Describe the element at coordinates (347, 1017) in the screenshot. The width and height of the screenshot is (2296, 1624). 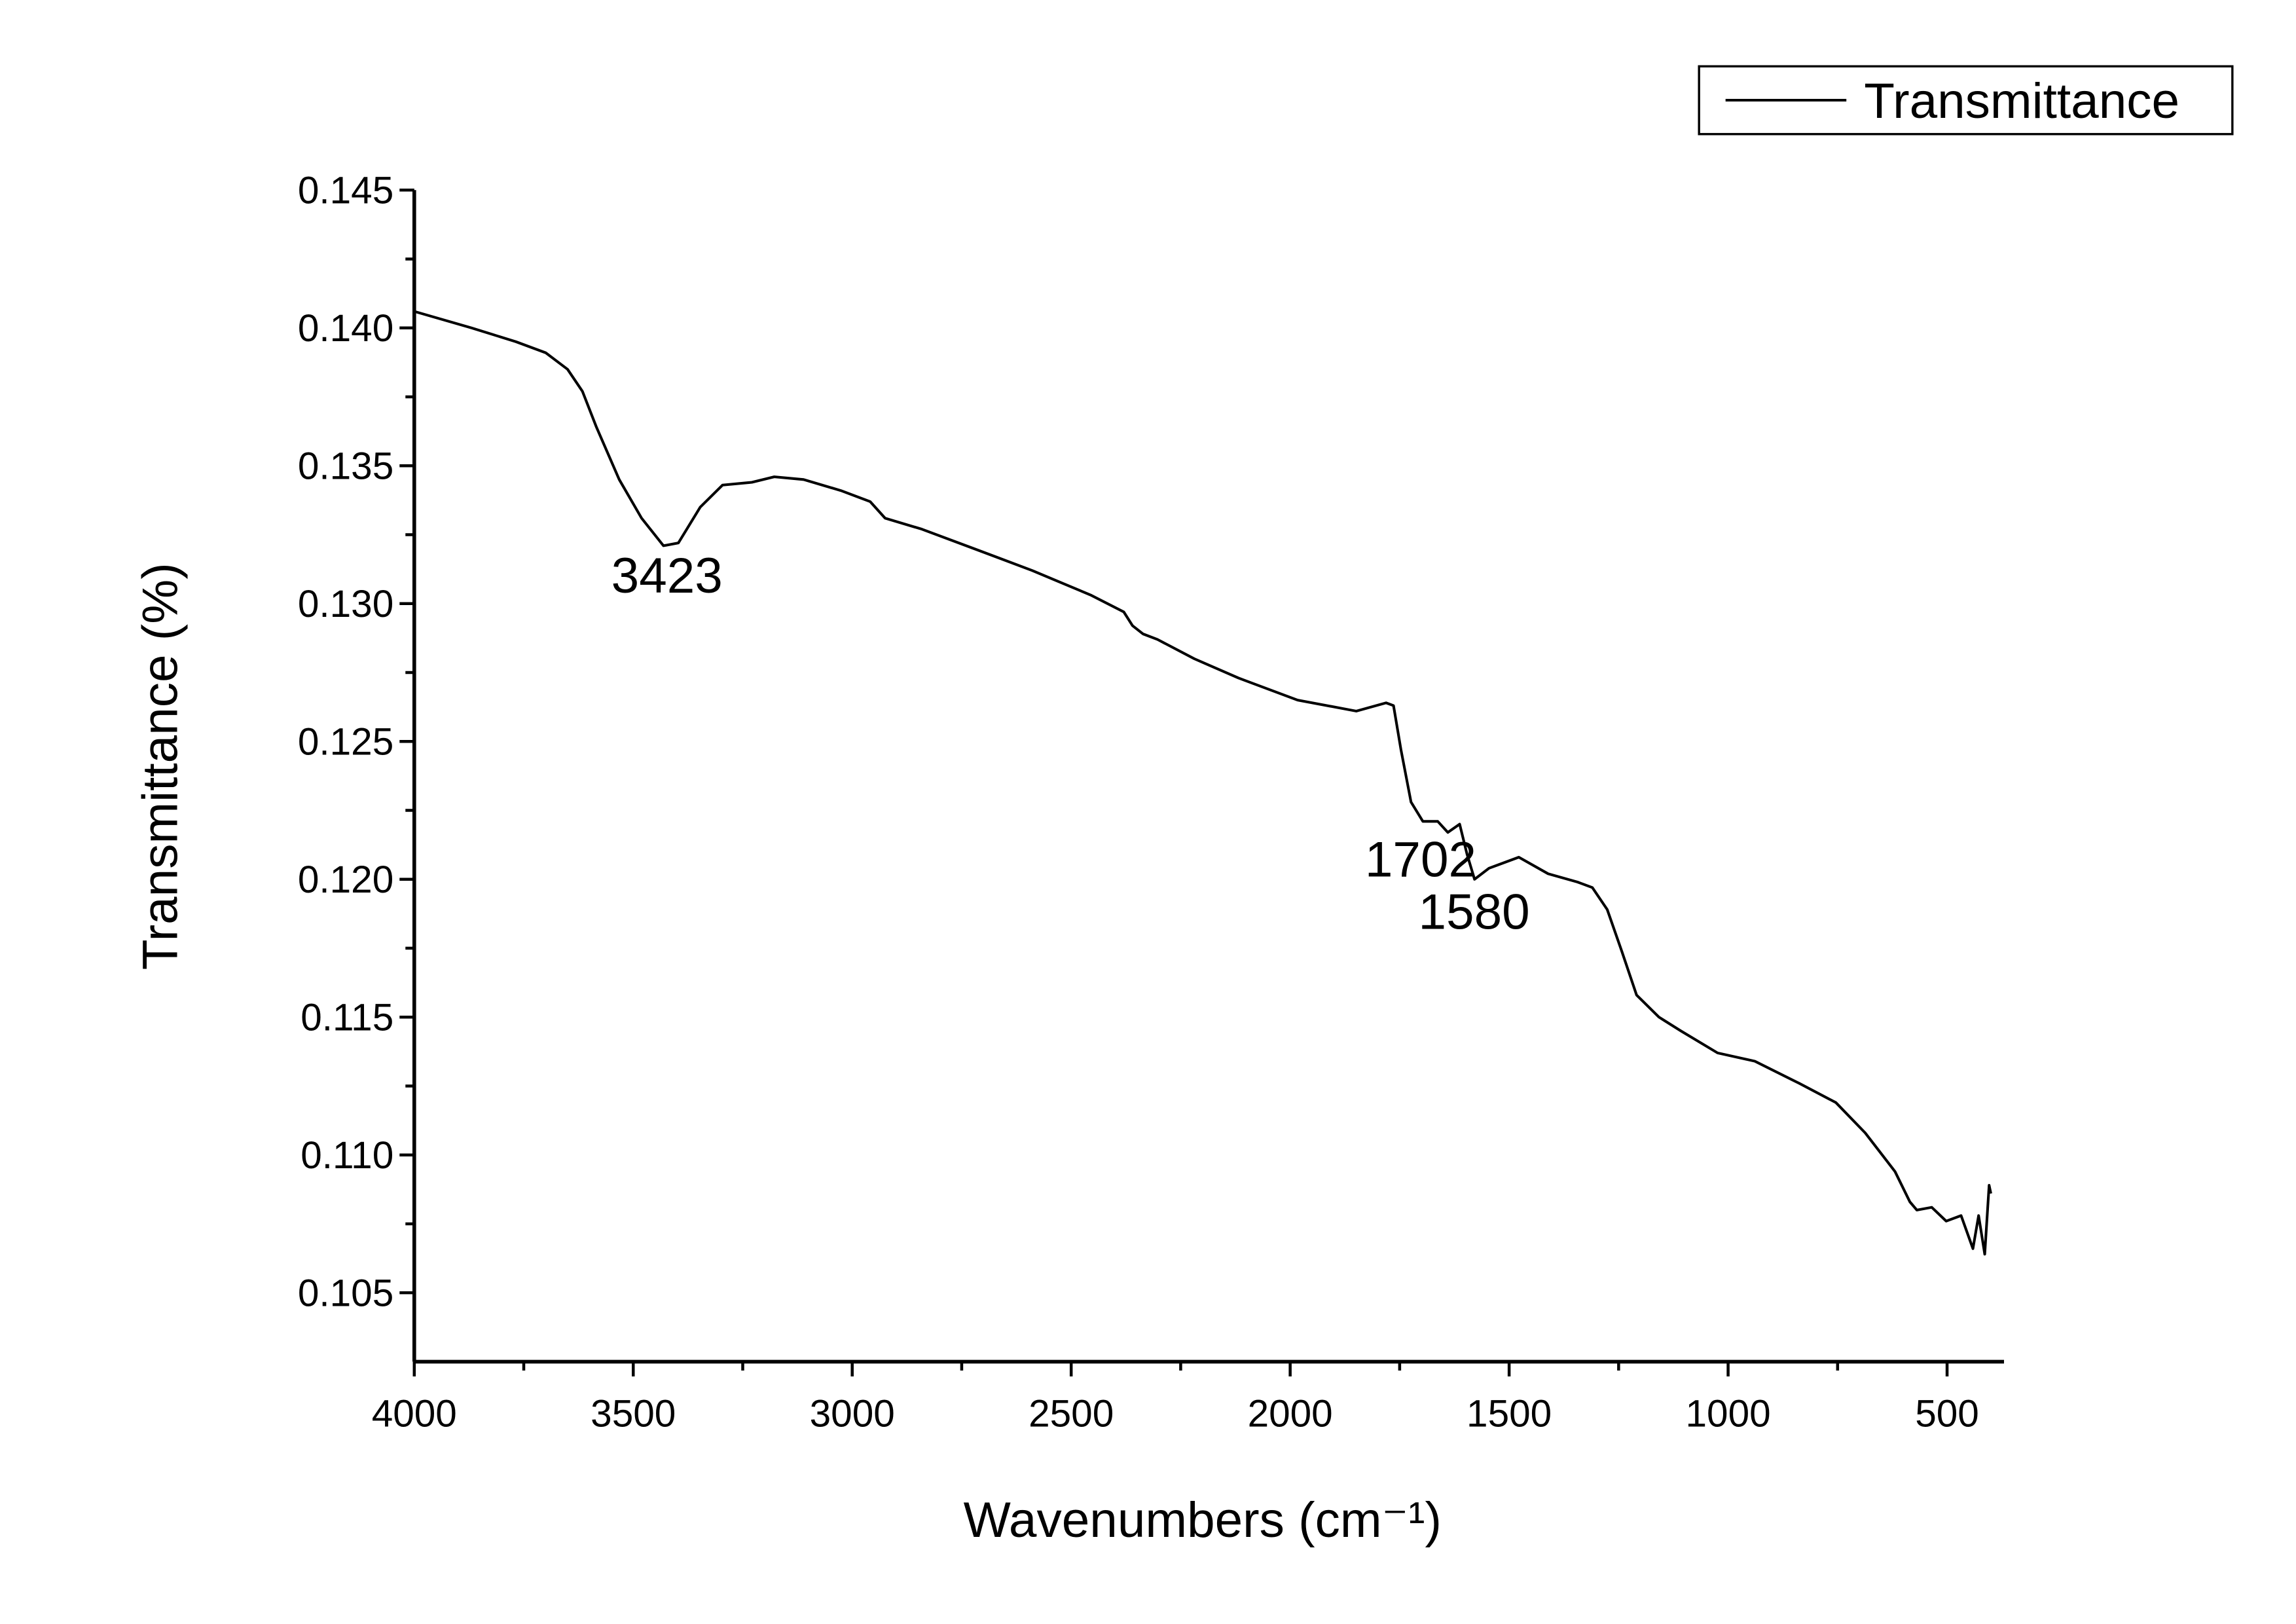
I see `y-tick-label: 0.115` at that location.